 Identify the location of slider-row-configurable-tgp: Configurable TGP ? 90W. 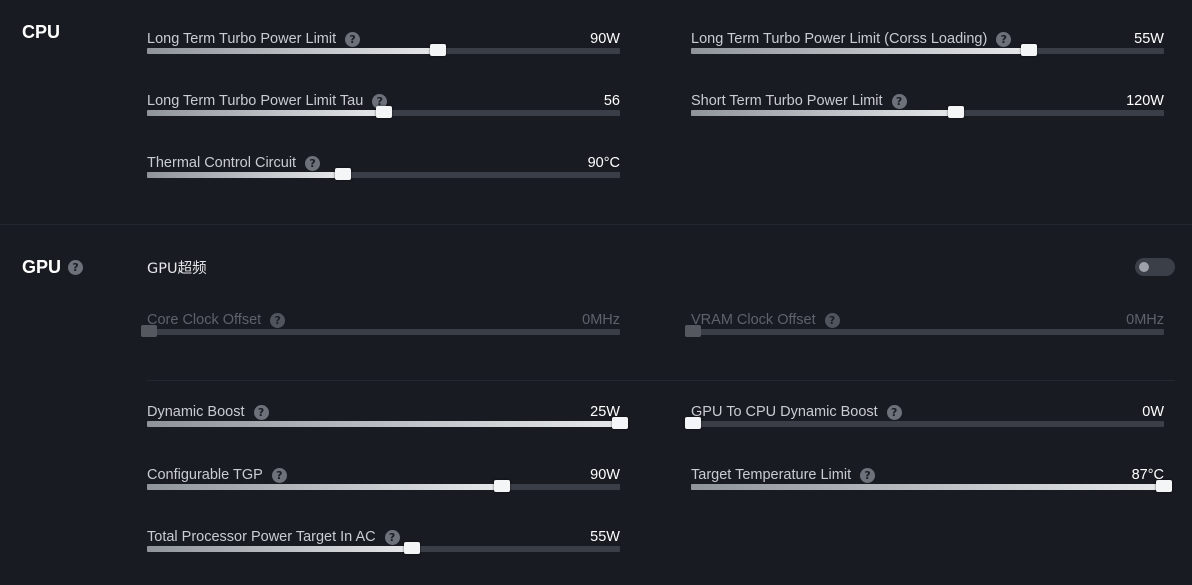
(383, 485).